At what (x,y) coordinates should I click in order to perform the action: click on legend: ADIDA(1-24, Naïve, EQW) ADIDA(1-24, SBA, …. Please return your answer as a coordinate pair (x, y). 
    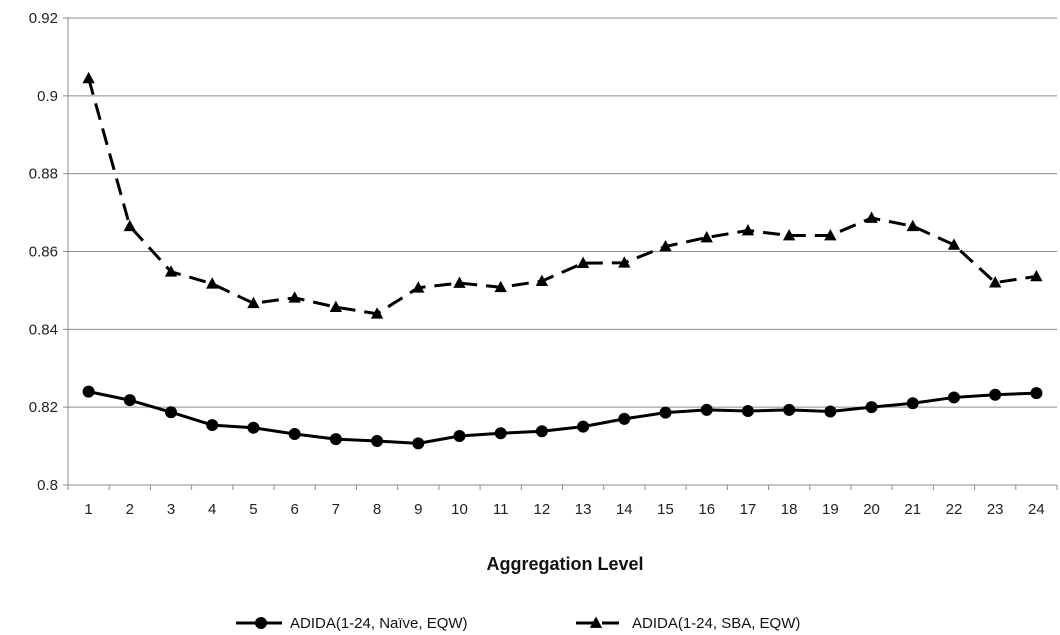
    Looking at the image, I should click on (518, 623).